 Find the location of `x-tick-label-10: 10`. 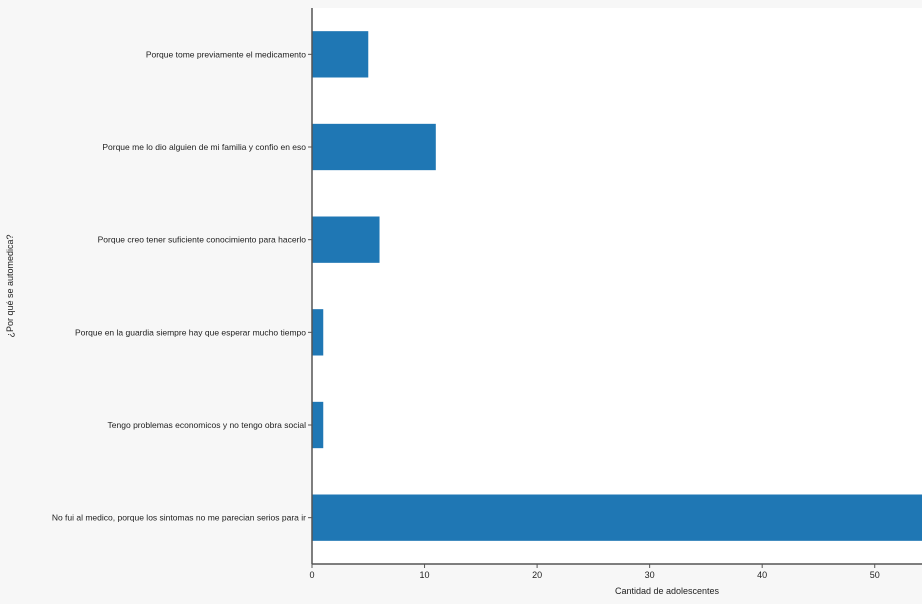

x-tick-label-10: 10 is located at coordinates (425, 575).